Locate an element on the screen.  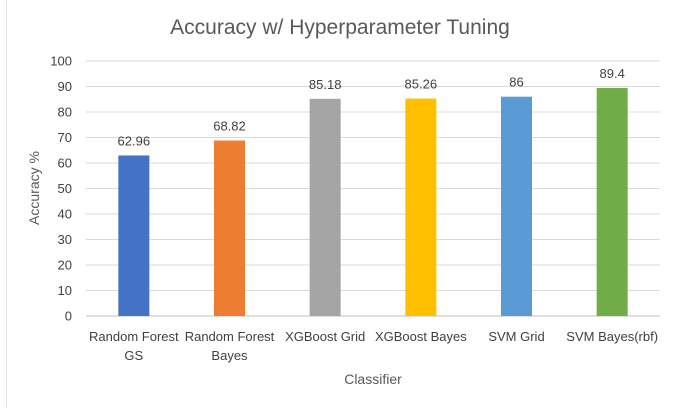
y-tick-label: 40 is located at coordinates (65, 214).